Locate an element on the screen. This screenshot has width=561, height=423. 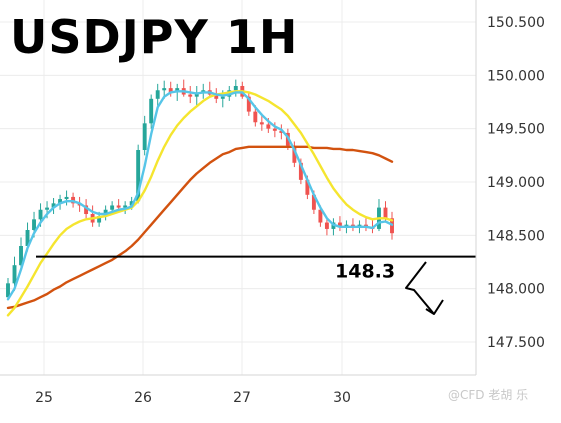
y-tick-label: 150.000 is located at coordinates (516, 76).